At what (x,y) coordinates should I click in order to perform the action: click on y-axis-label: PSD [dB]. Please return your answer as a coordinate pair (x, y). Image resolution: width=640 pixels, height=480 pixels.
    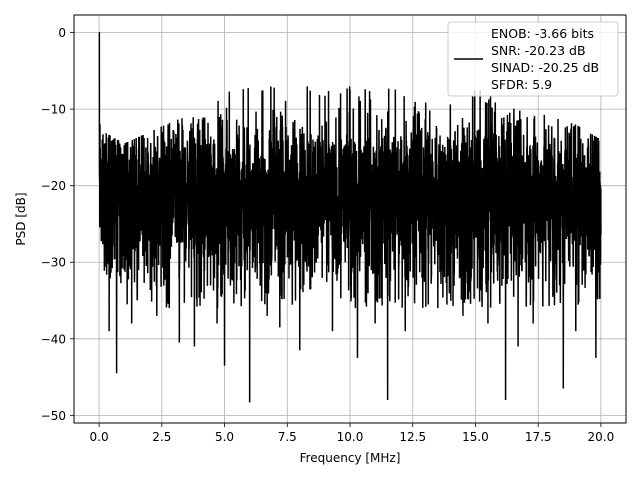
    Looking at the image, I should click on (21, 218).